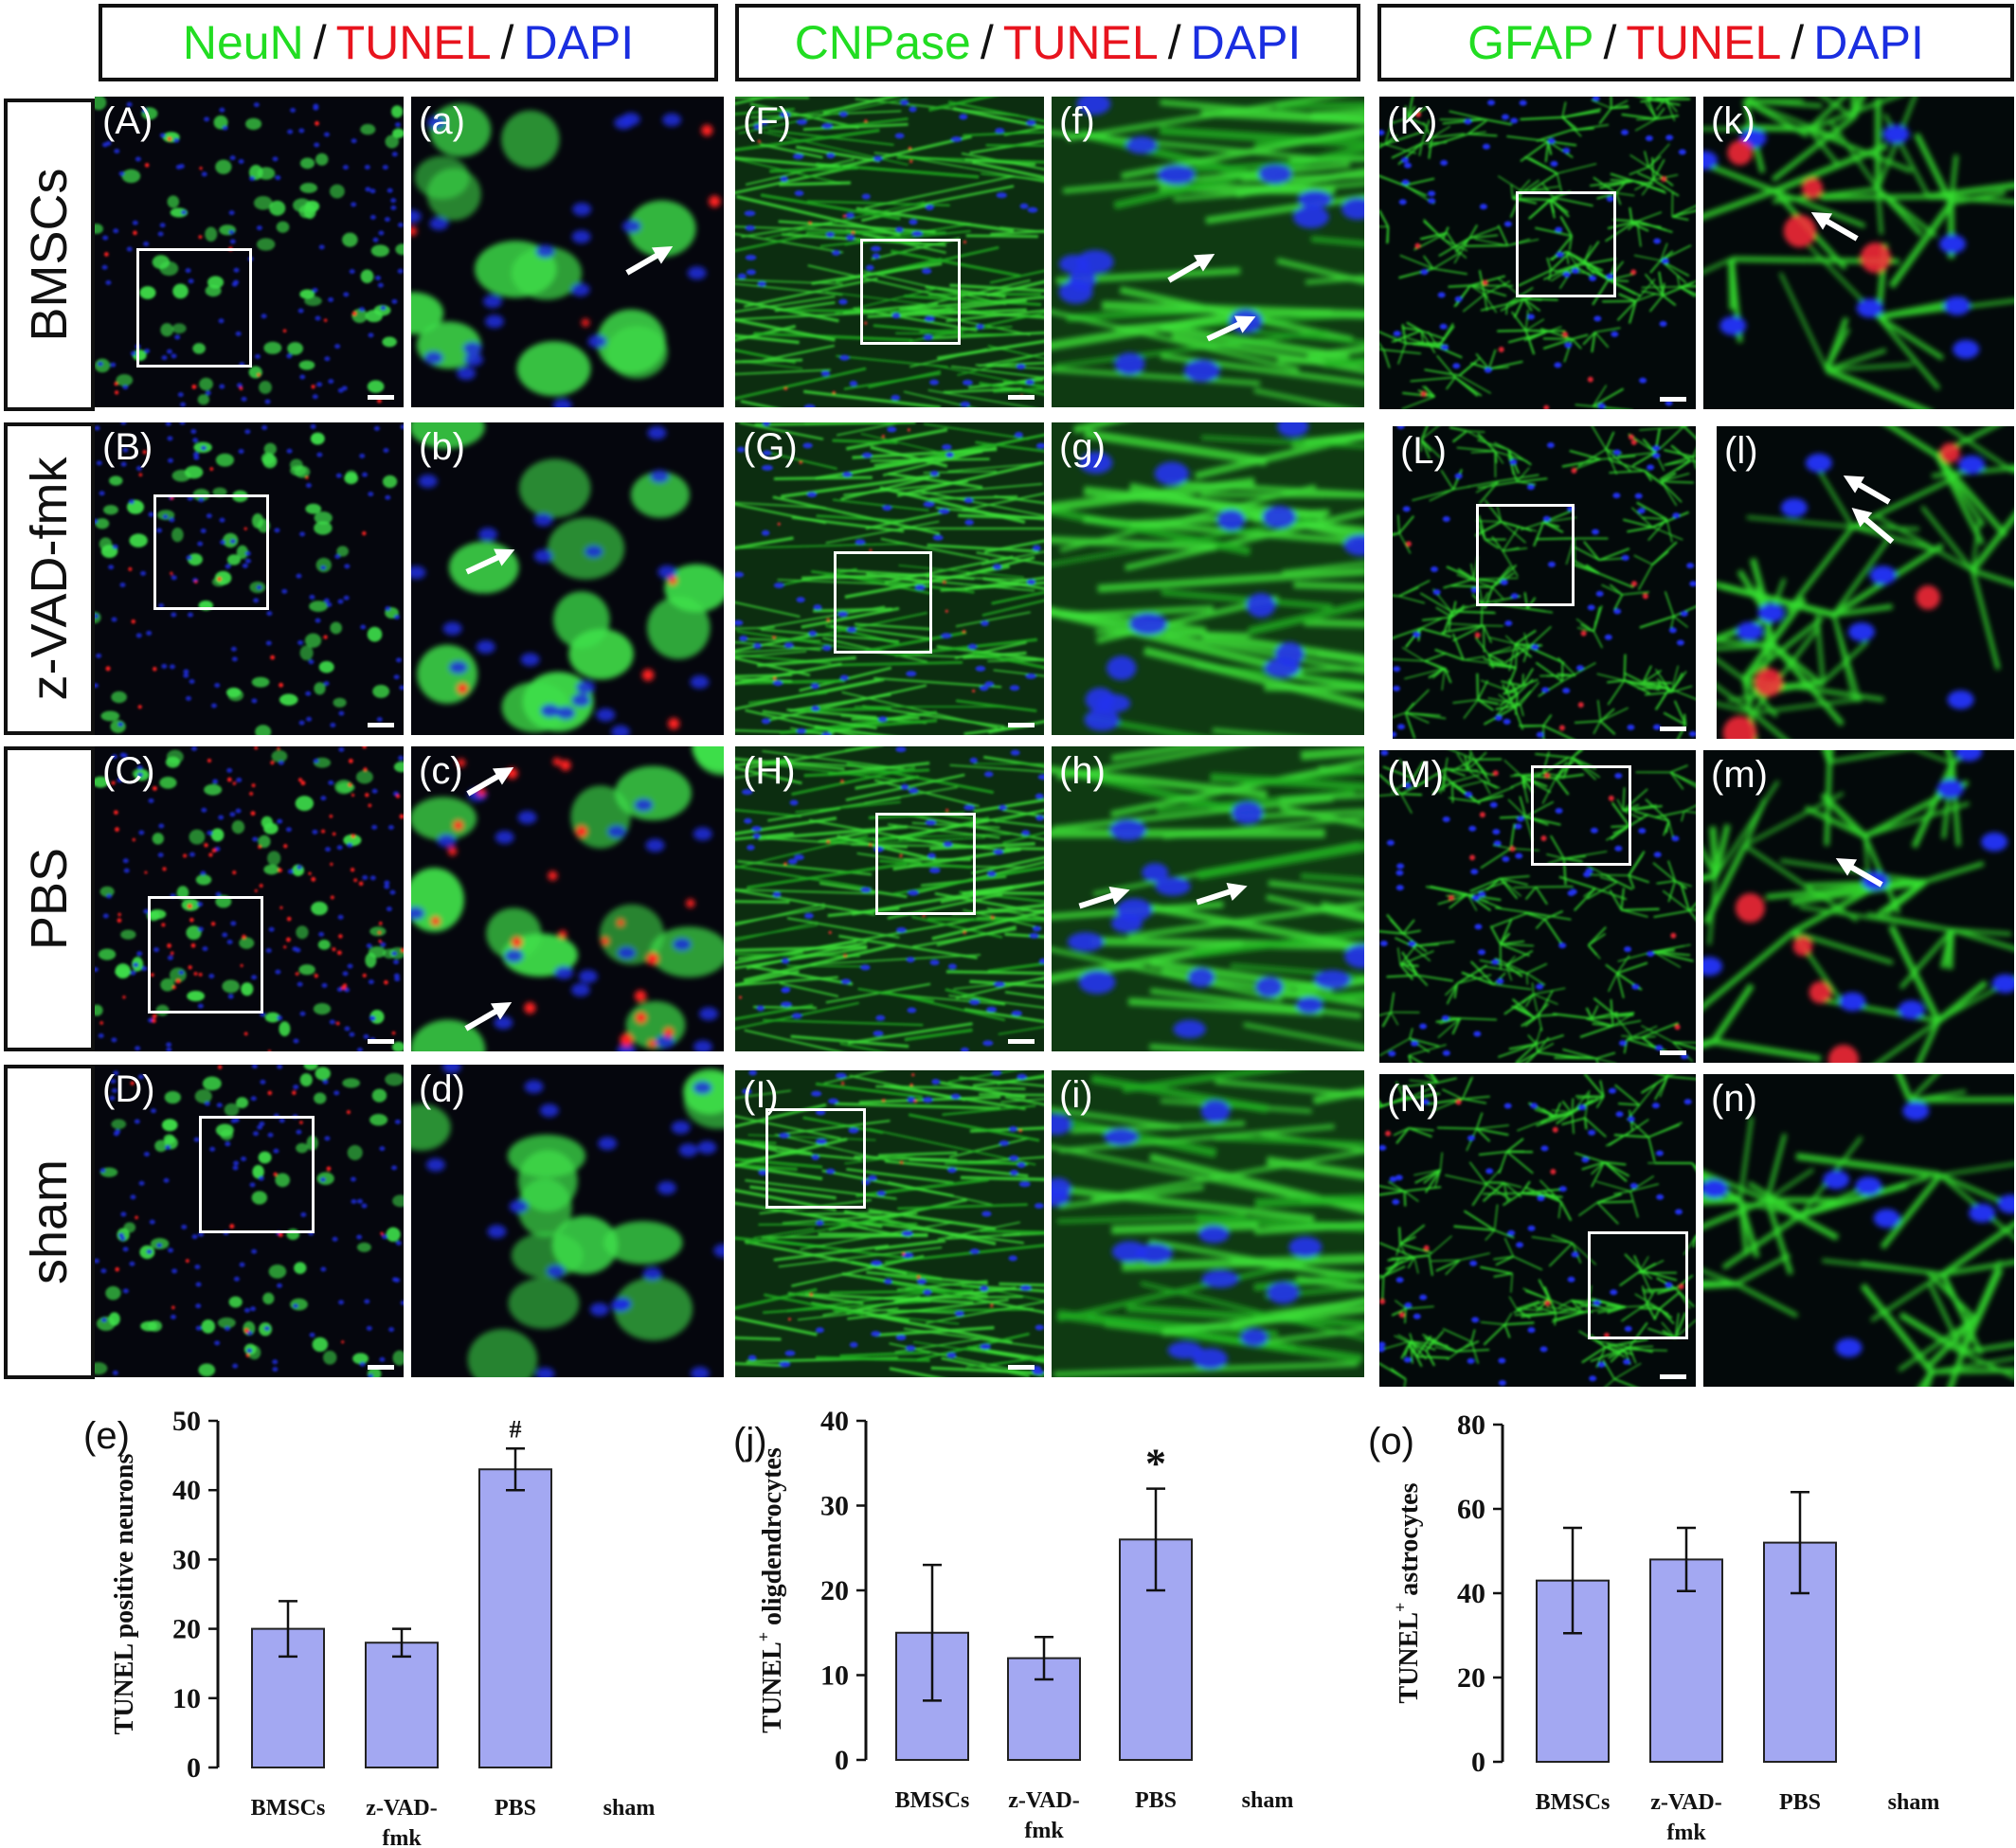 The height and width of the screenshot is (1848, 2016). I want to click on panel-label: (d), so click(442, 1089).